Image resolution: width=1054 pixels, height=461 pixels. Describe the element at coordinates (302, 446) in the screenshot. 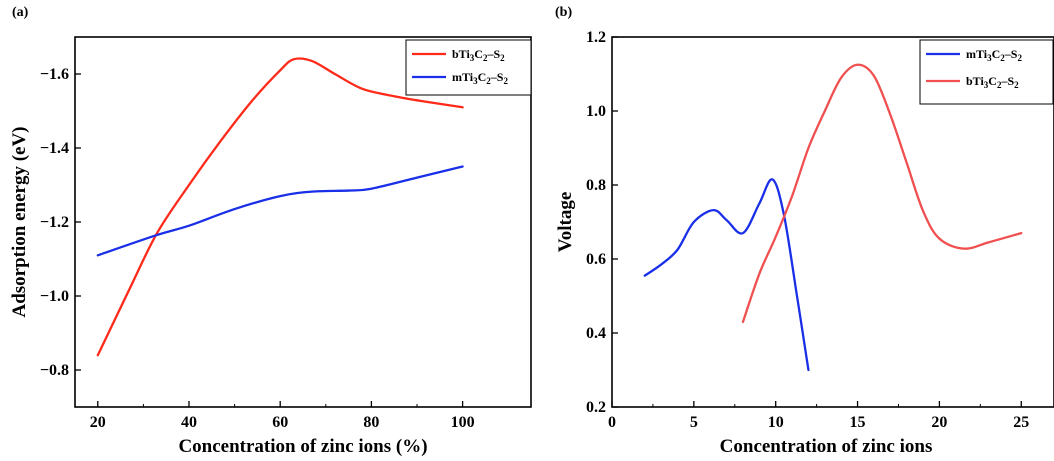

I see `x-axis-title-a: Concentration of zinc ions (%)` at that location.